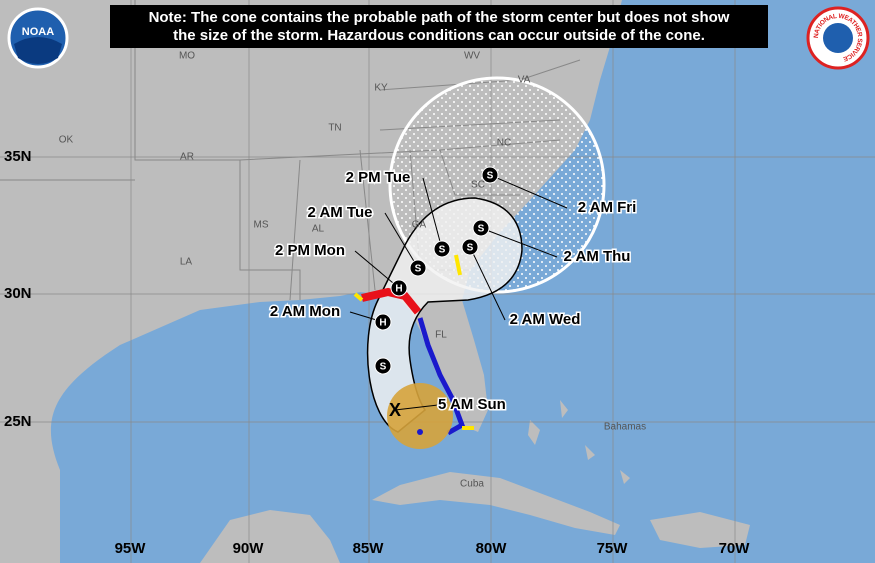  Describe the element at coordinates (38, 32) in the screenshot. I see `noaa-text: NOAA` at that location.